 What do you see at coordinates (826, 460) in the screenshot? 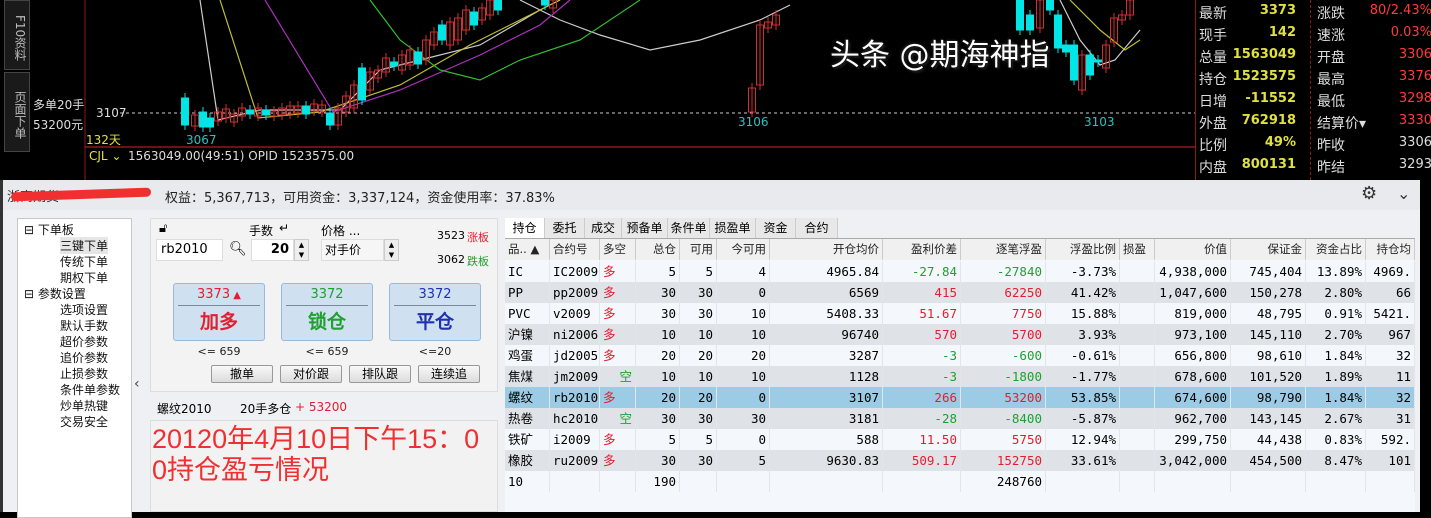
I see `table-cell: 9630.83` at bounding box center [826, 460].